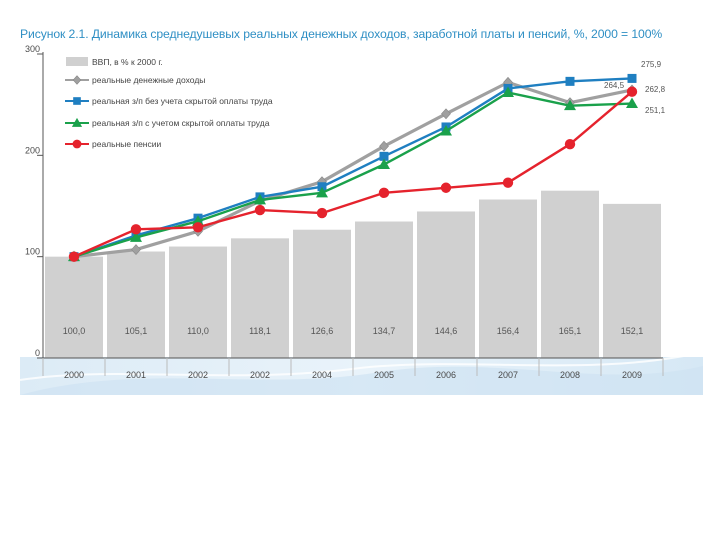 This screenshot has width=720, height=540. I want to click on series-end-label: 264,5, so click(614, 85).